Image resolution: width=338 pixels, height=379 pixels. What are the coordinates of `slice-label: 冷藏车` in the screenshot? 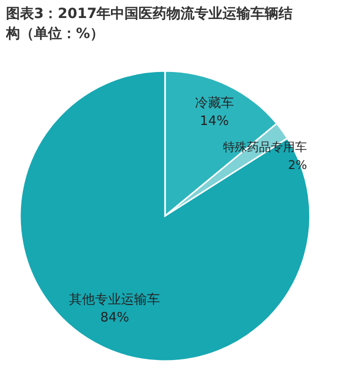 It's located at (214, 104).